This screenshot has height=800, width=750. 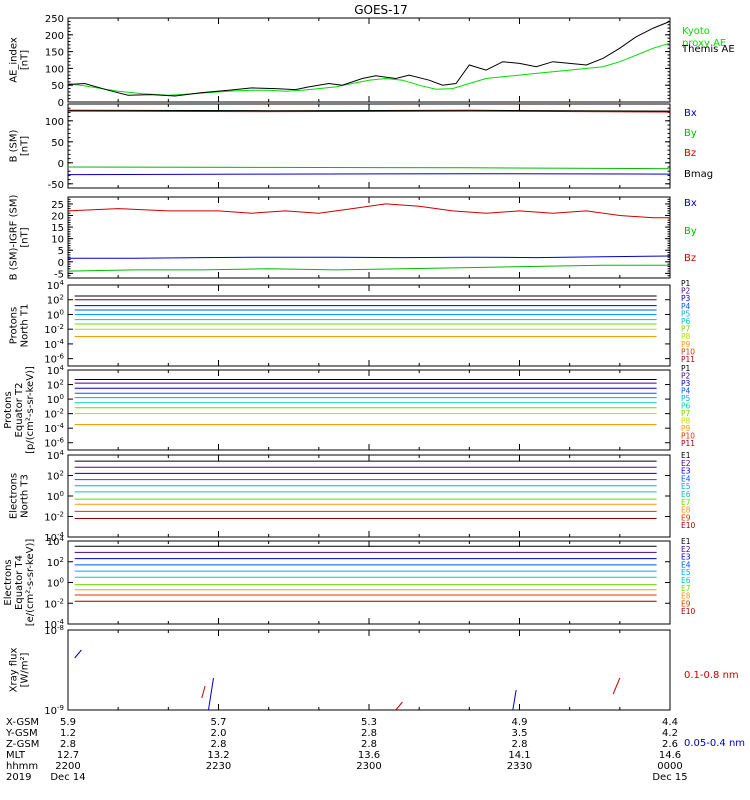 What do you see at coordinates (218, 766) in the screenshot?
I see `footer-cell: 2230` at bounding box center [218, 766].